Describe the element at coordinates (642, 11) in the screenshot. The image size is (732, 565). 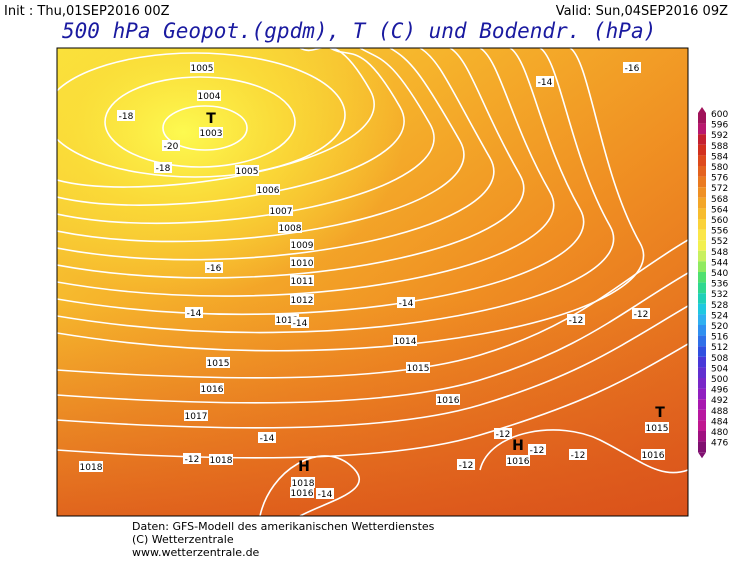
I see `valid-time: Valid: Sun,04SEP2016 09Z` at that location.